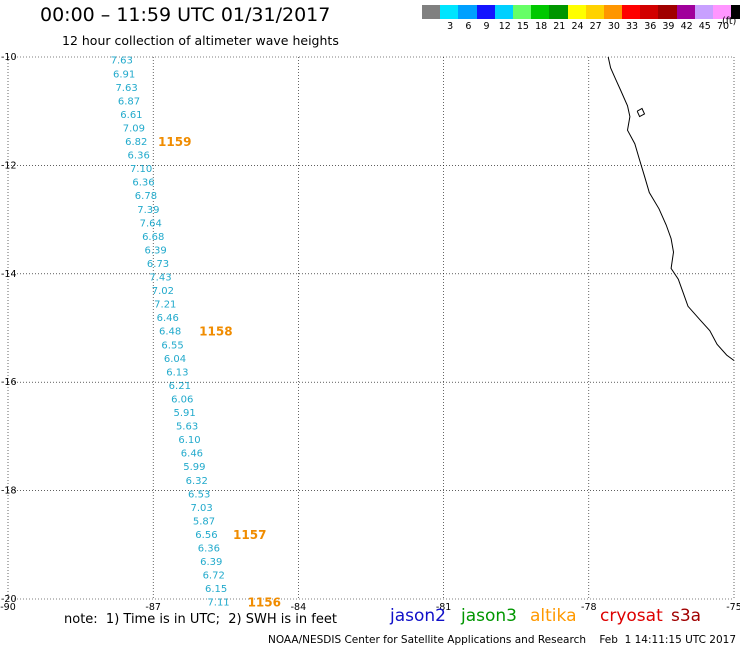  What do you see at coordinates (595, 26) in the screenshot?
I see `color-legend-label: 27` at bounding box center [595, 26].